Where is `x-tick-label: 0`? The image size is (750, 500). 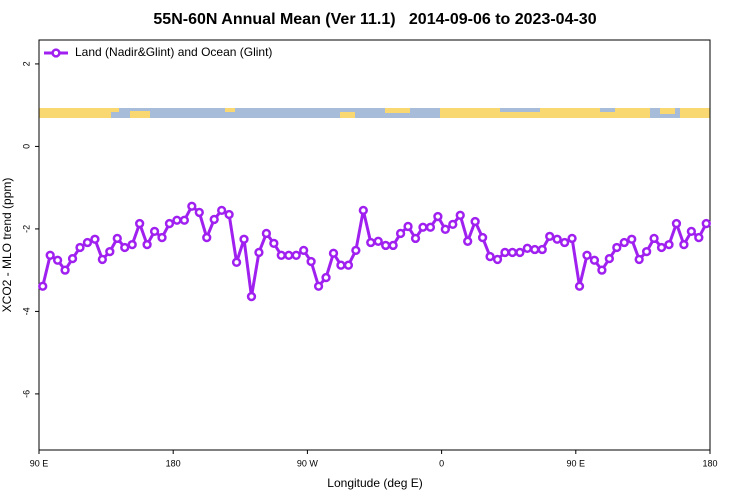
x-tick-label: 0 is located at coordinates (441, 463).